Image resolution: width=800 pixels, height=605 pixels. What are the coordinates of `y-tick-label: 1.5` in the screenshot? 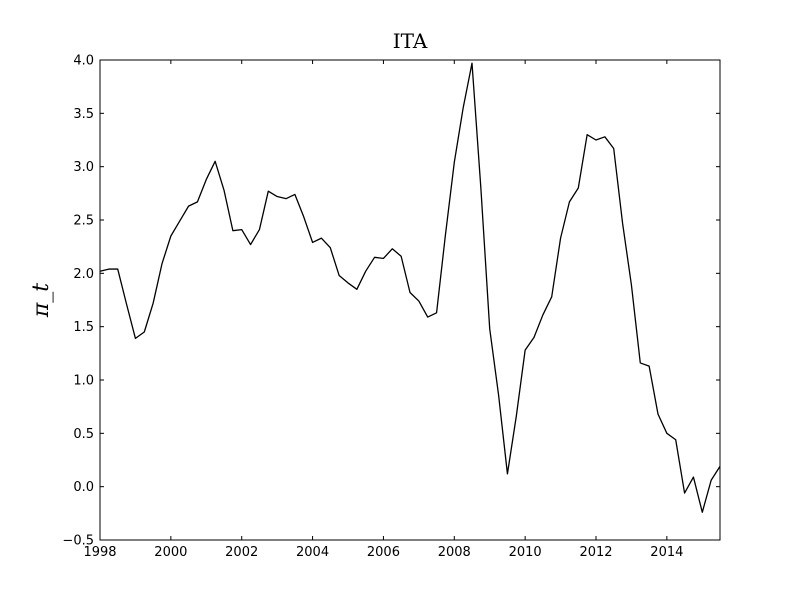 It's located at (83, 327).